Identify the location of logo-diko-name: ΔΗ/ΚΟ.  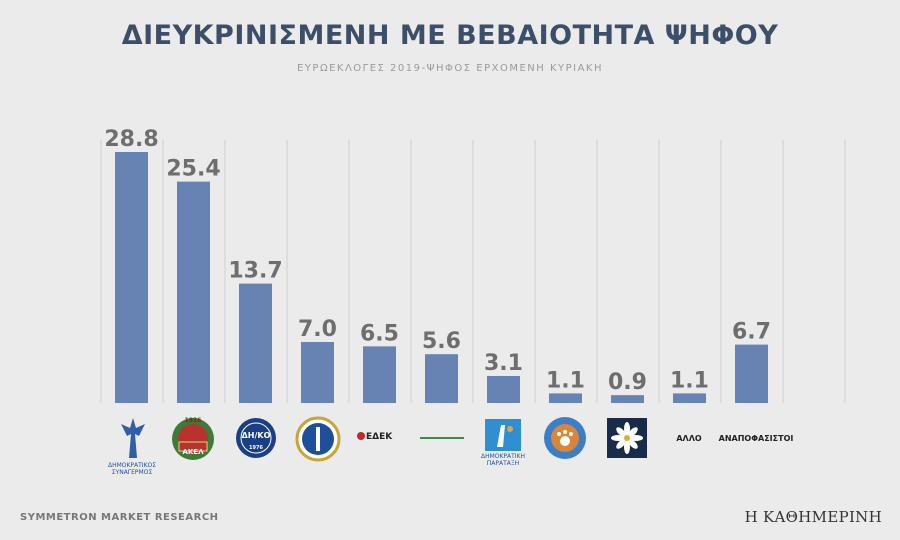
(256, 435).